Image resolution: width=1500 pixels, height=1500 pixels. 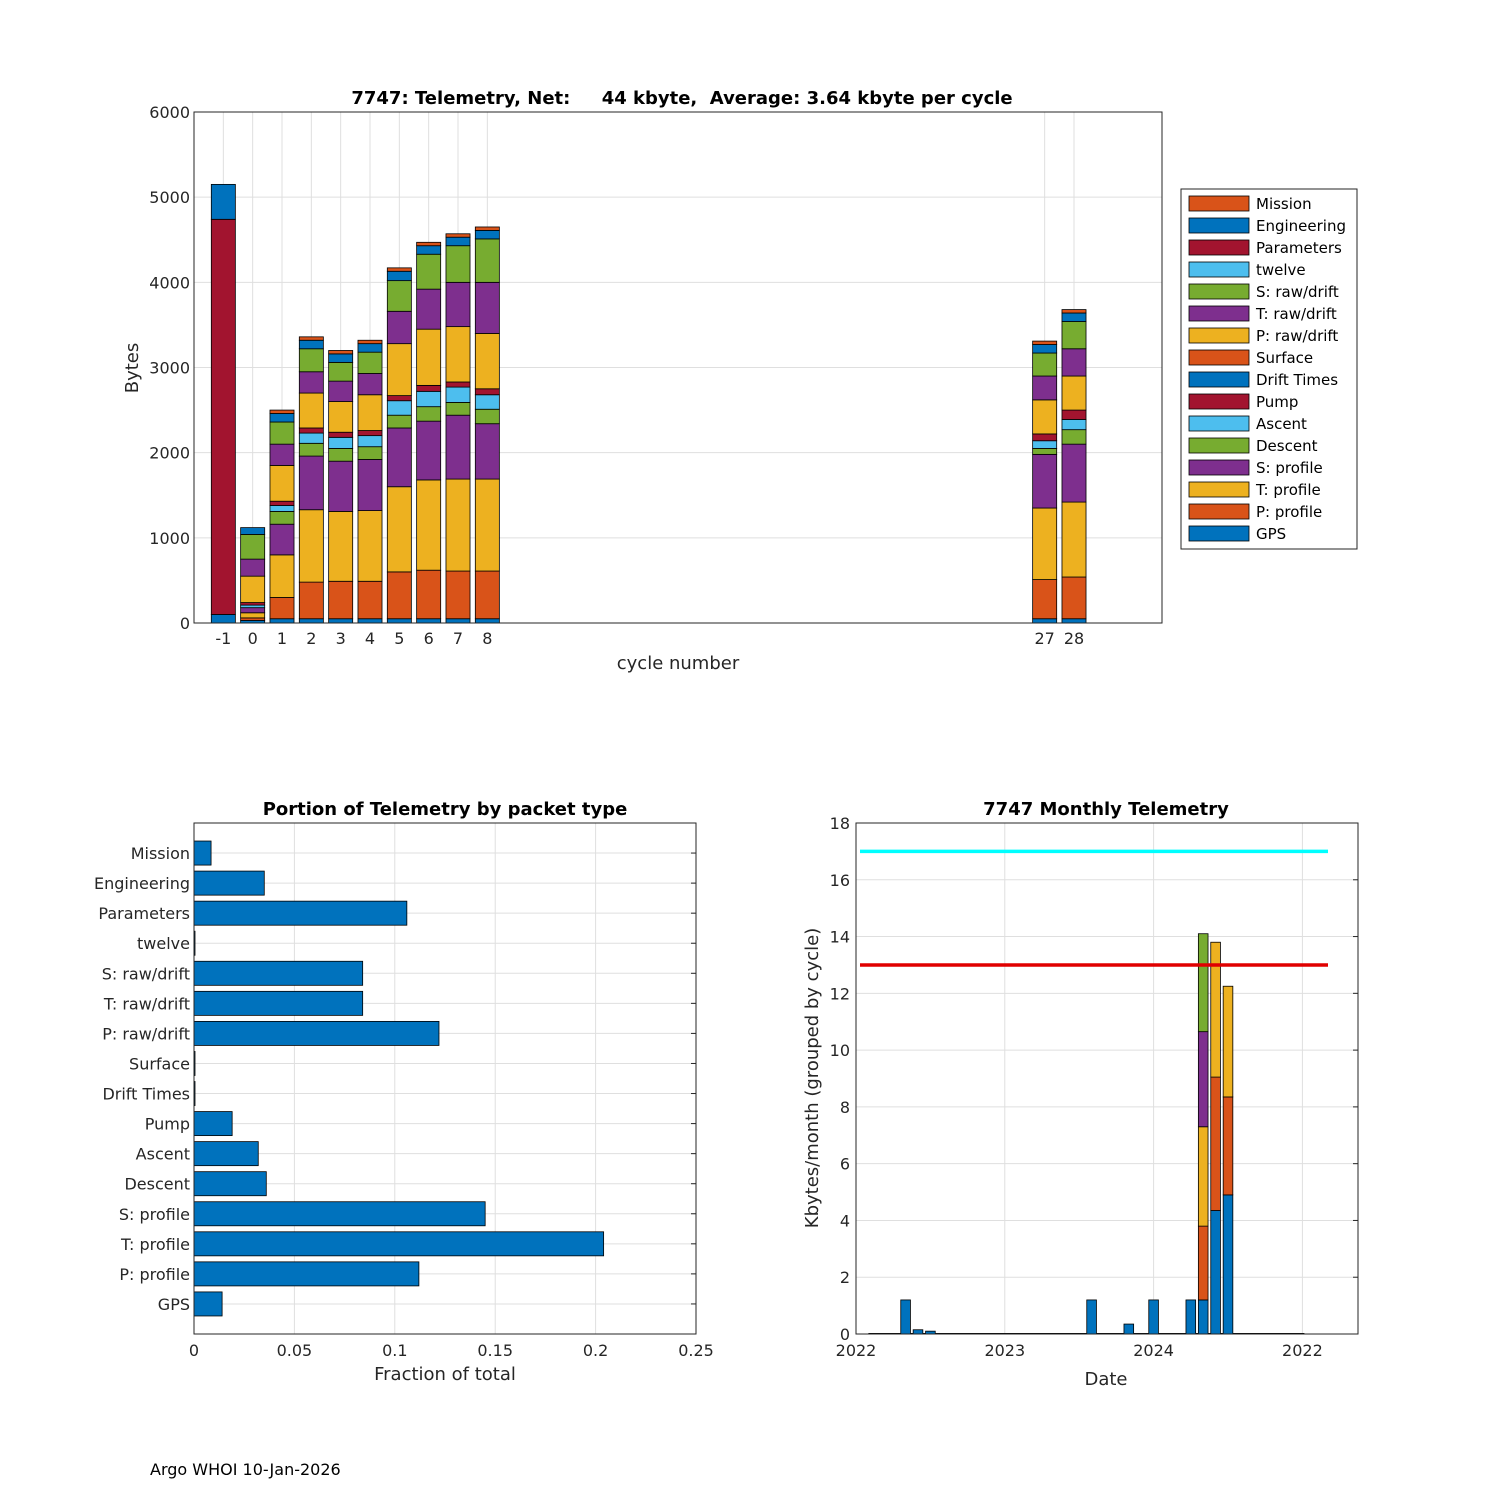 What do you see at coordinates (812, 1078) in the screenshot?
I see `monthly-ylabel: Kbytes/month (grouped by cycle)` at bounding box center [812, 1078].